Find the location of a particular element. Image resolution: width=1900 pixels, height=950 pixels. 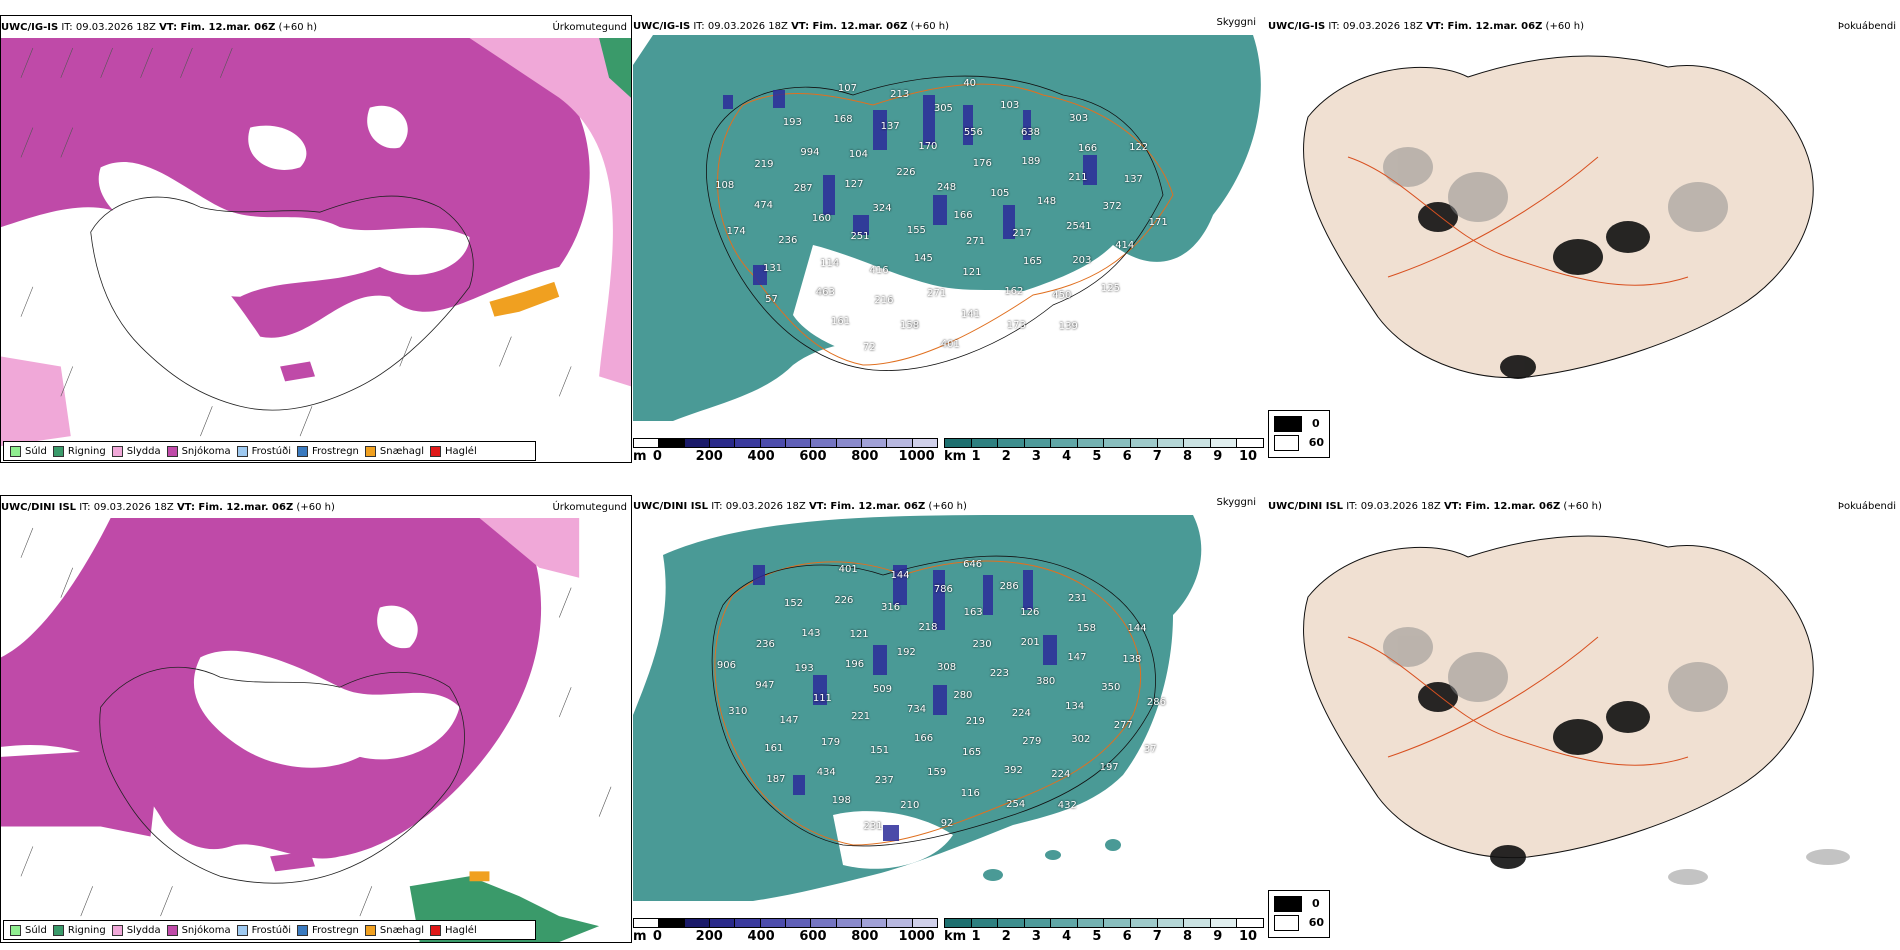

panel-title: Skyggni is located at coordinates (1236, 22).